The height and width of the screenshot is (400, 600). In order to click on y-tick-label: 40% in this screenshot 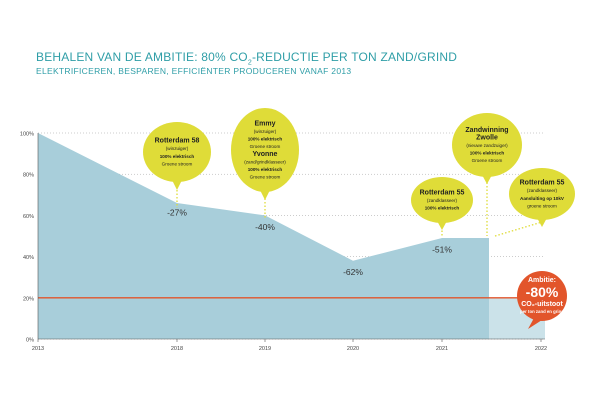, I will do `click(28, 258)`.